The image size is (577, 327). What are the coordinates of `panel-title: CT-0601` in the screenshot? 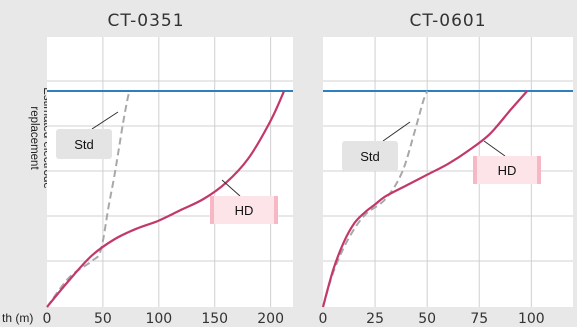 It's located at (447, 21).